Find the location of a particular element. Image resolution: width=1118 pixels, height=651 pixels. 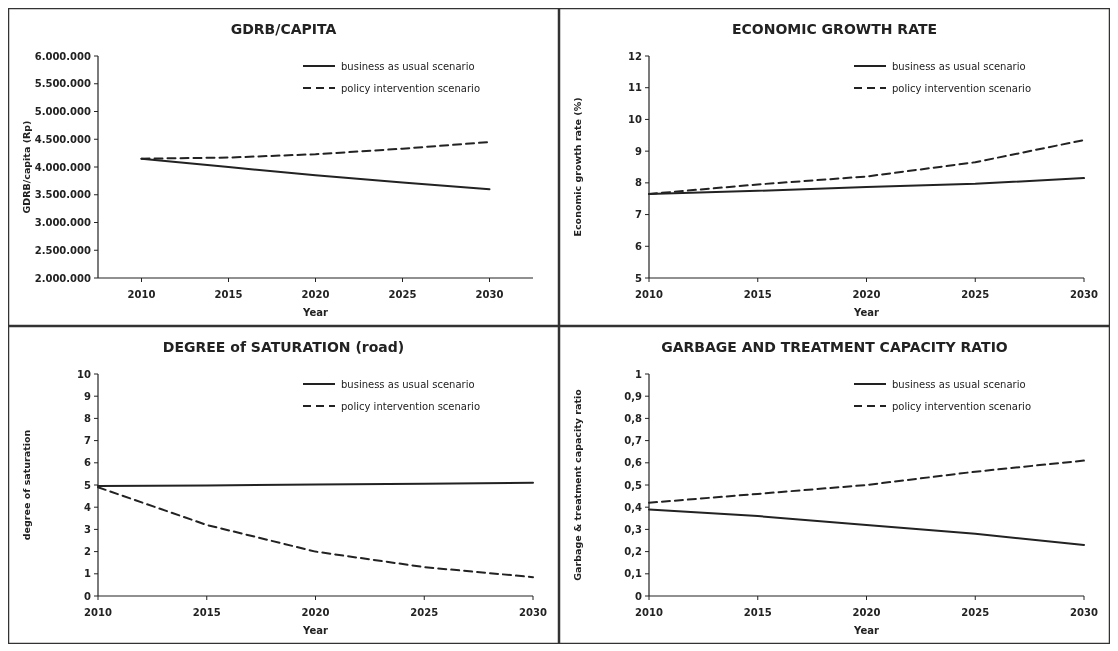

y-tick-label: 5.000.000 is located at coordinates (63, 111).